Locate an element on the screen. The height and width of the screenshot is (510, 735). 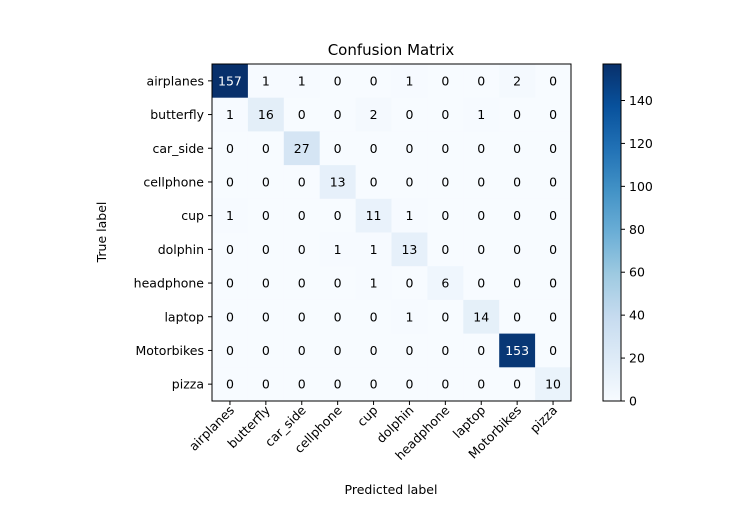
x-tick-label: pizza is located at coordinates (543, 419).